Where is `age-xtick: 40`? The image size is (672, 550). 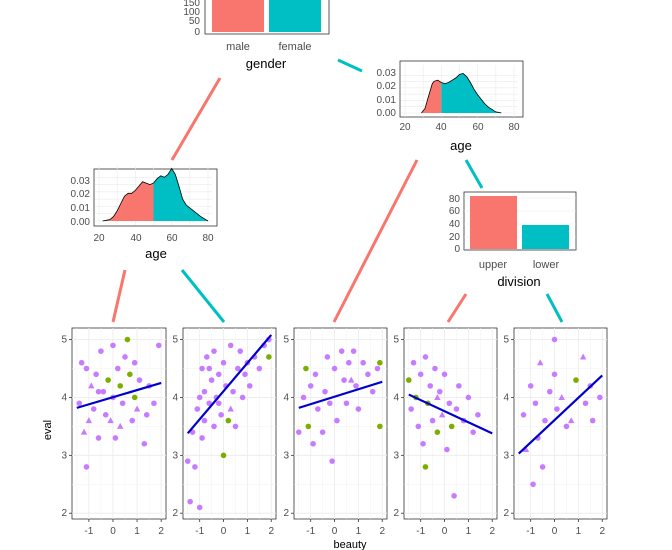 age-xtick: 40 is located at coordinates (441, 127).